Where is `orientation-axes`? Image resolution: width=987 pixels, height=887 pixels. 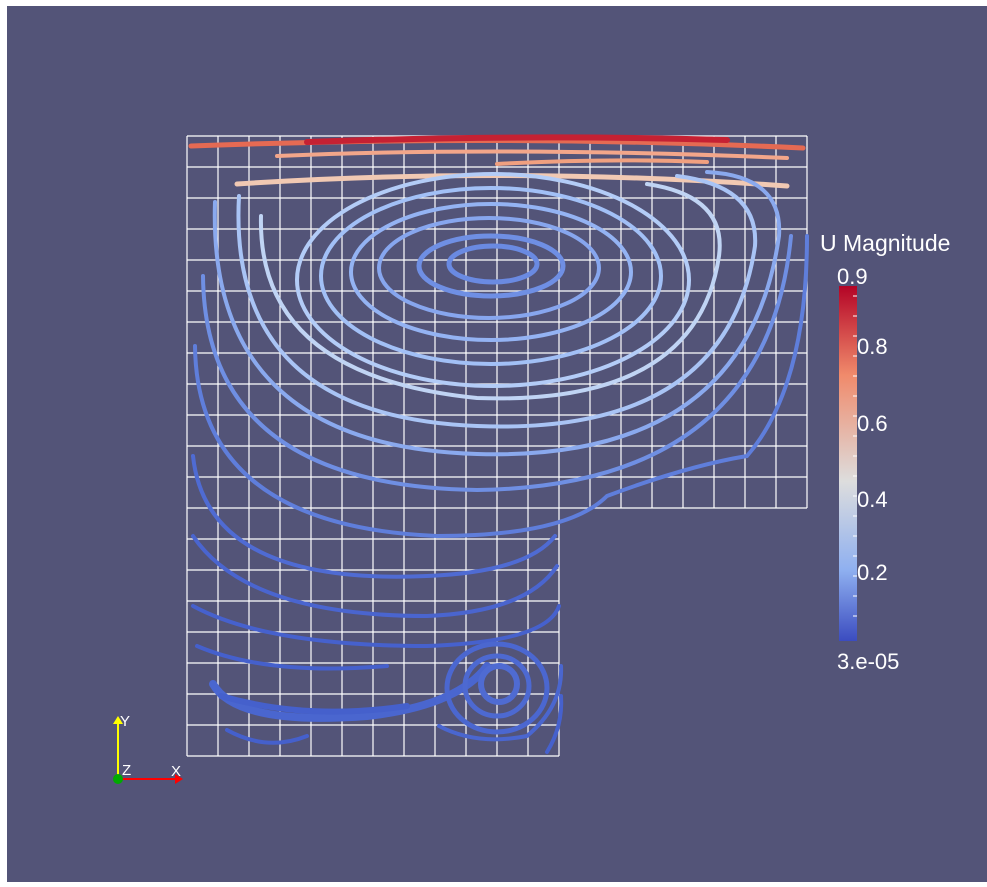 orientation-axes is located at coordinates (148, 750).